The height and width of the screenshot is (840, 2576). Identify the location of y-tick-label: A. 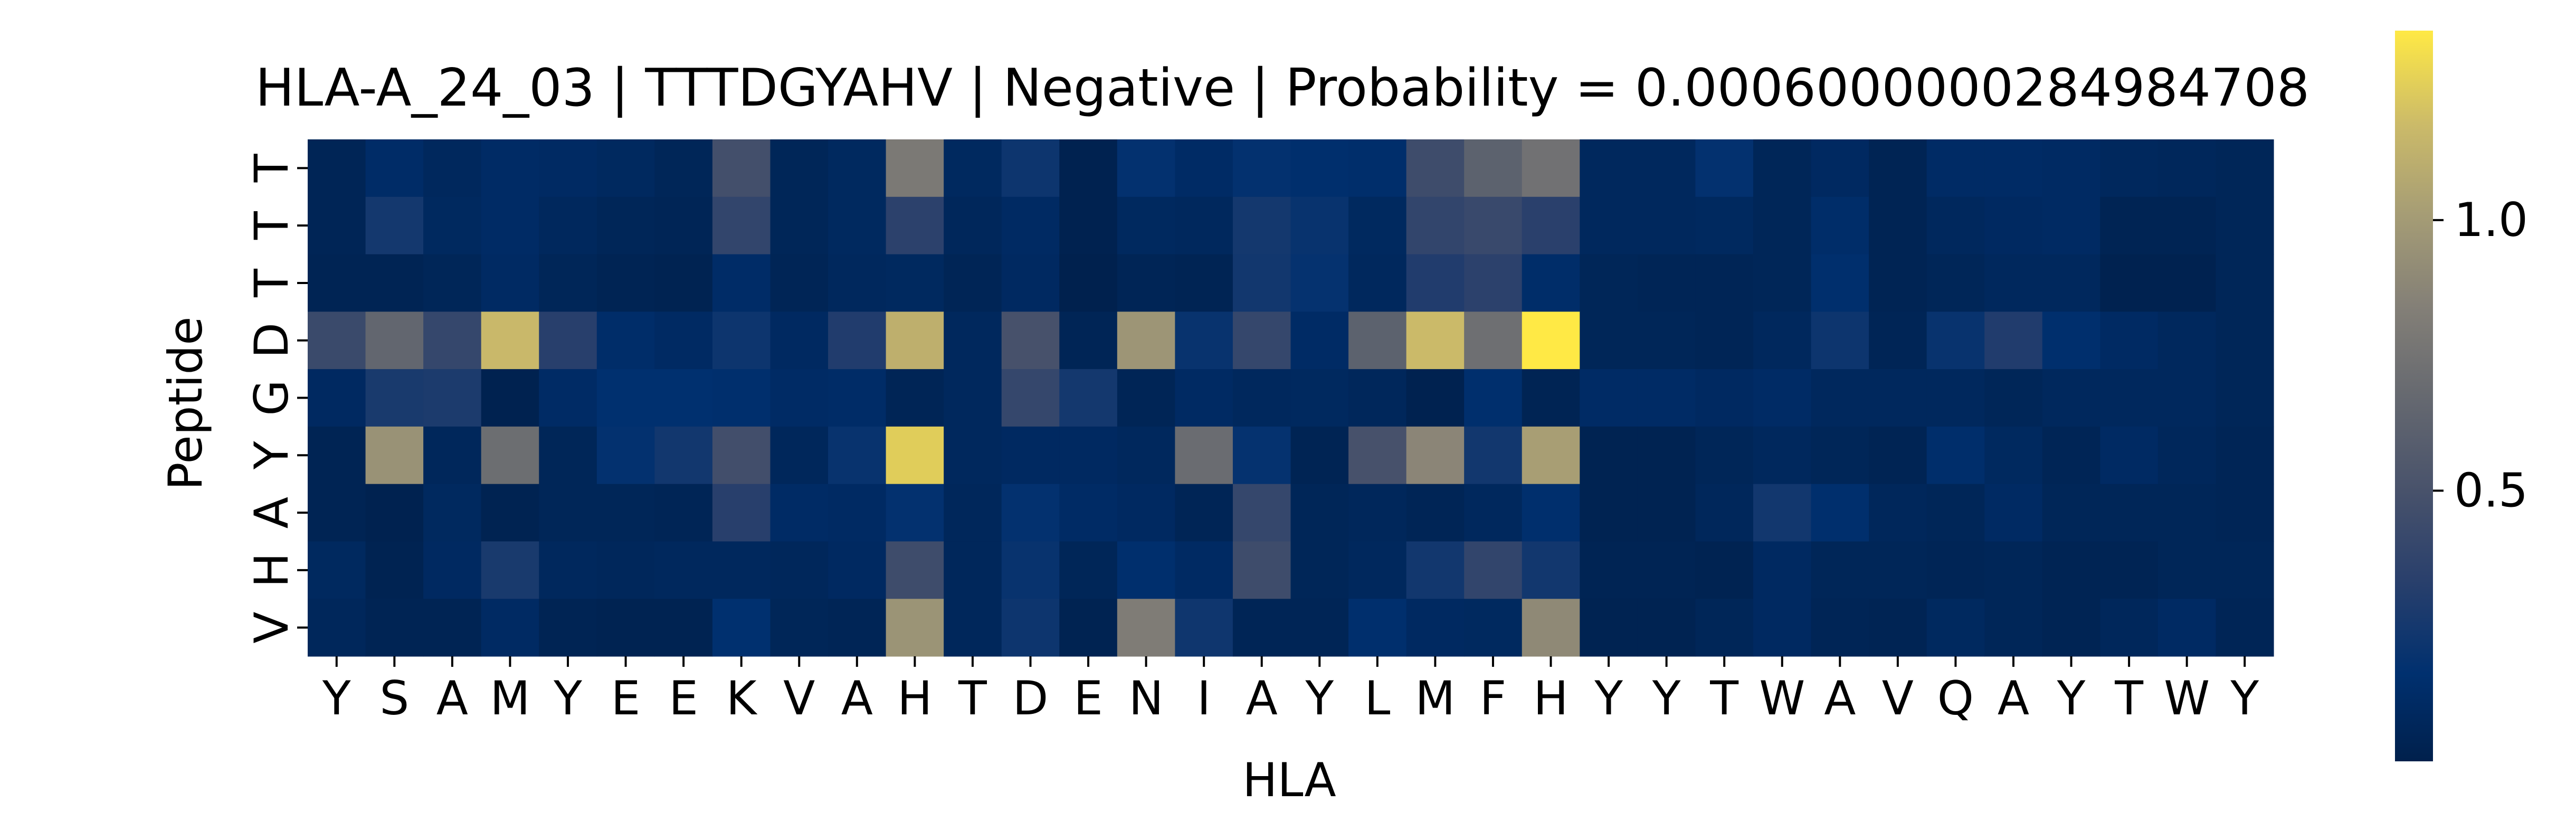
(271, 512).